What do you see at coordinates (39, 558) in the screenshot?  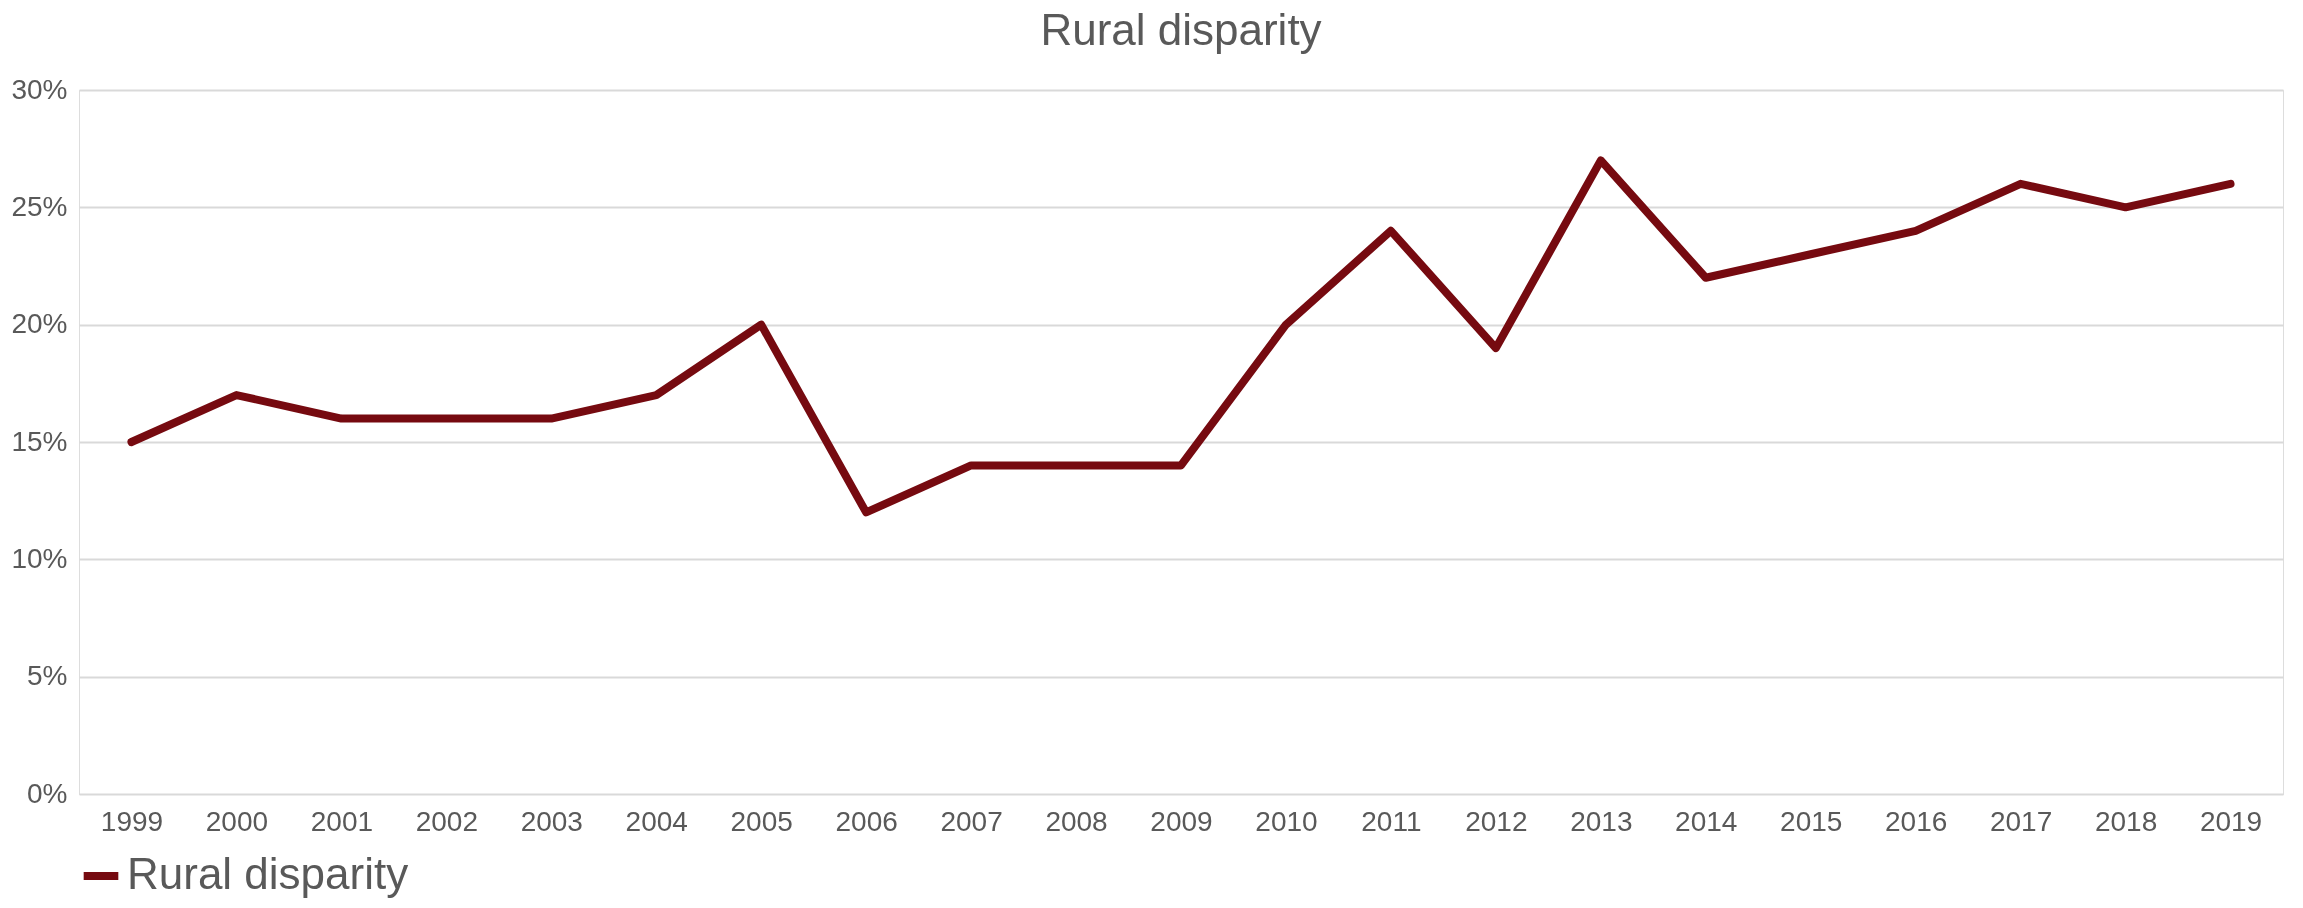 I see `y-tick-label: 10%` at bounding box center [39, 558].